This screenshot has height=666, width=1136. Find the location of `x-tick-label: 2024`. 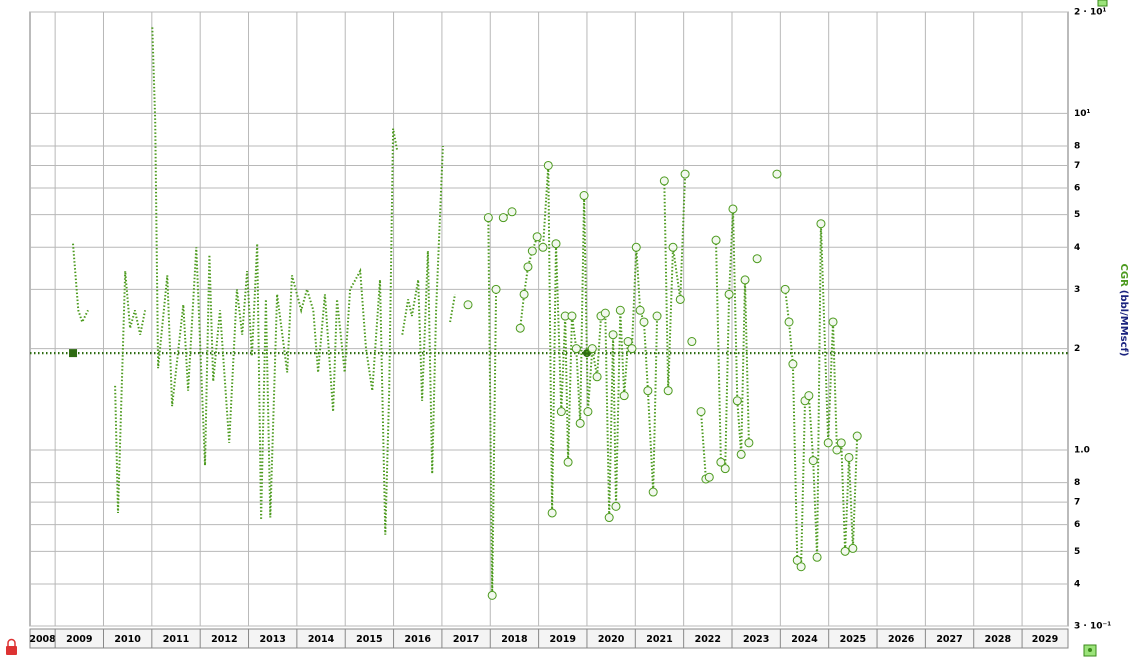

x-tick-label: 2024 is located at coordinates (804, 639).